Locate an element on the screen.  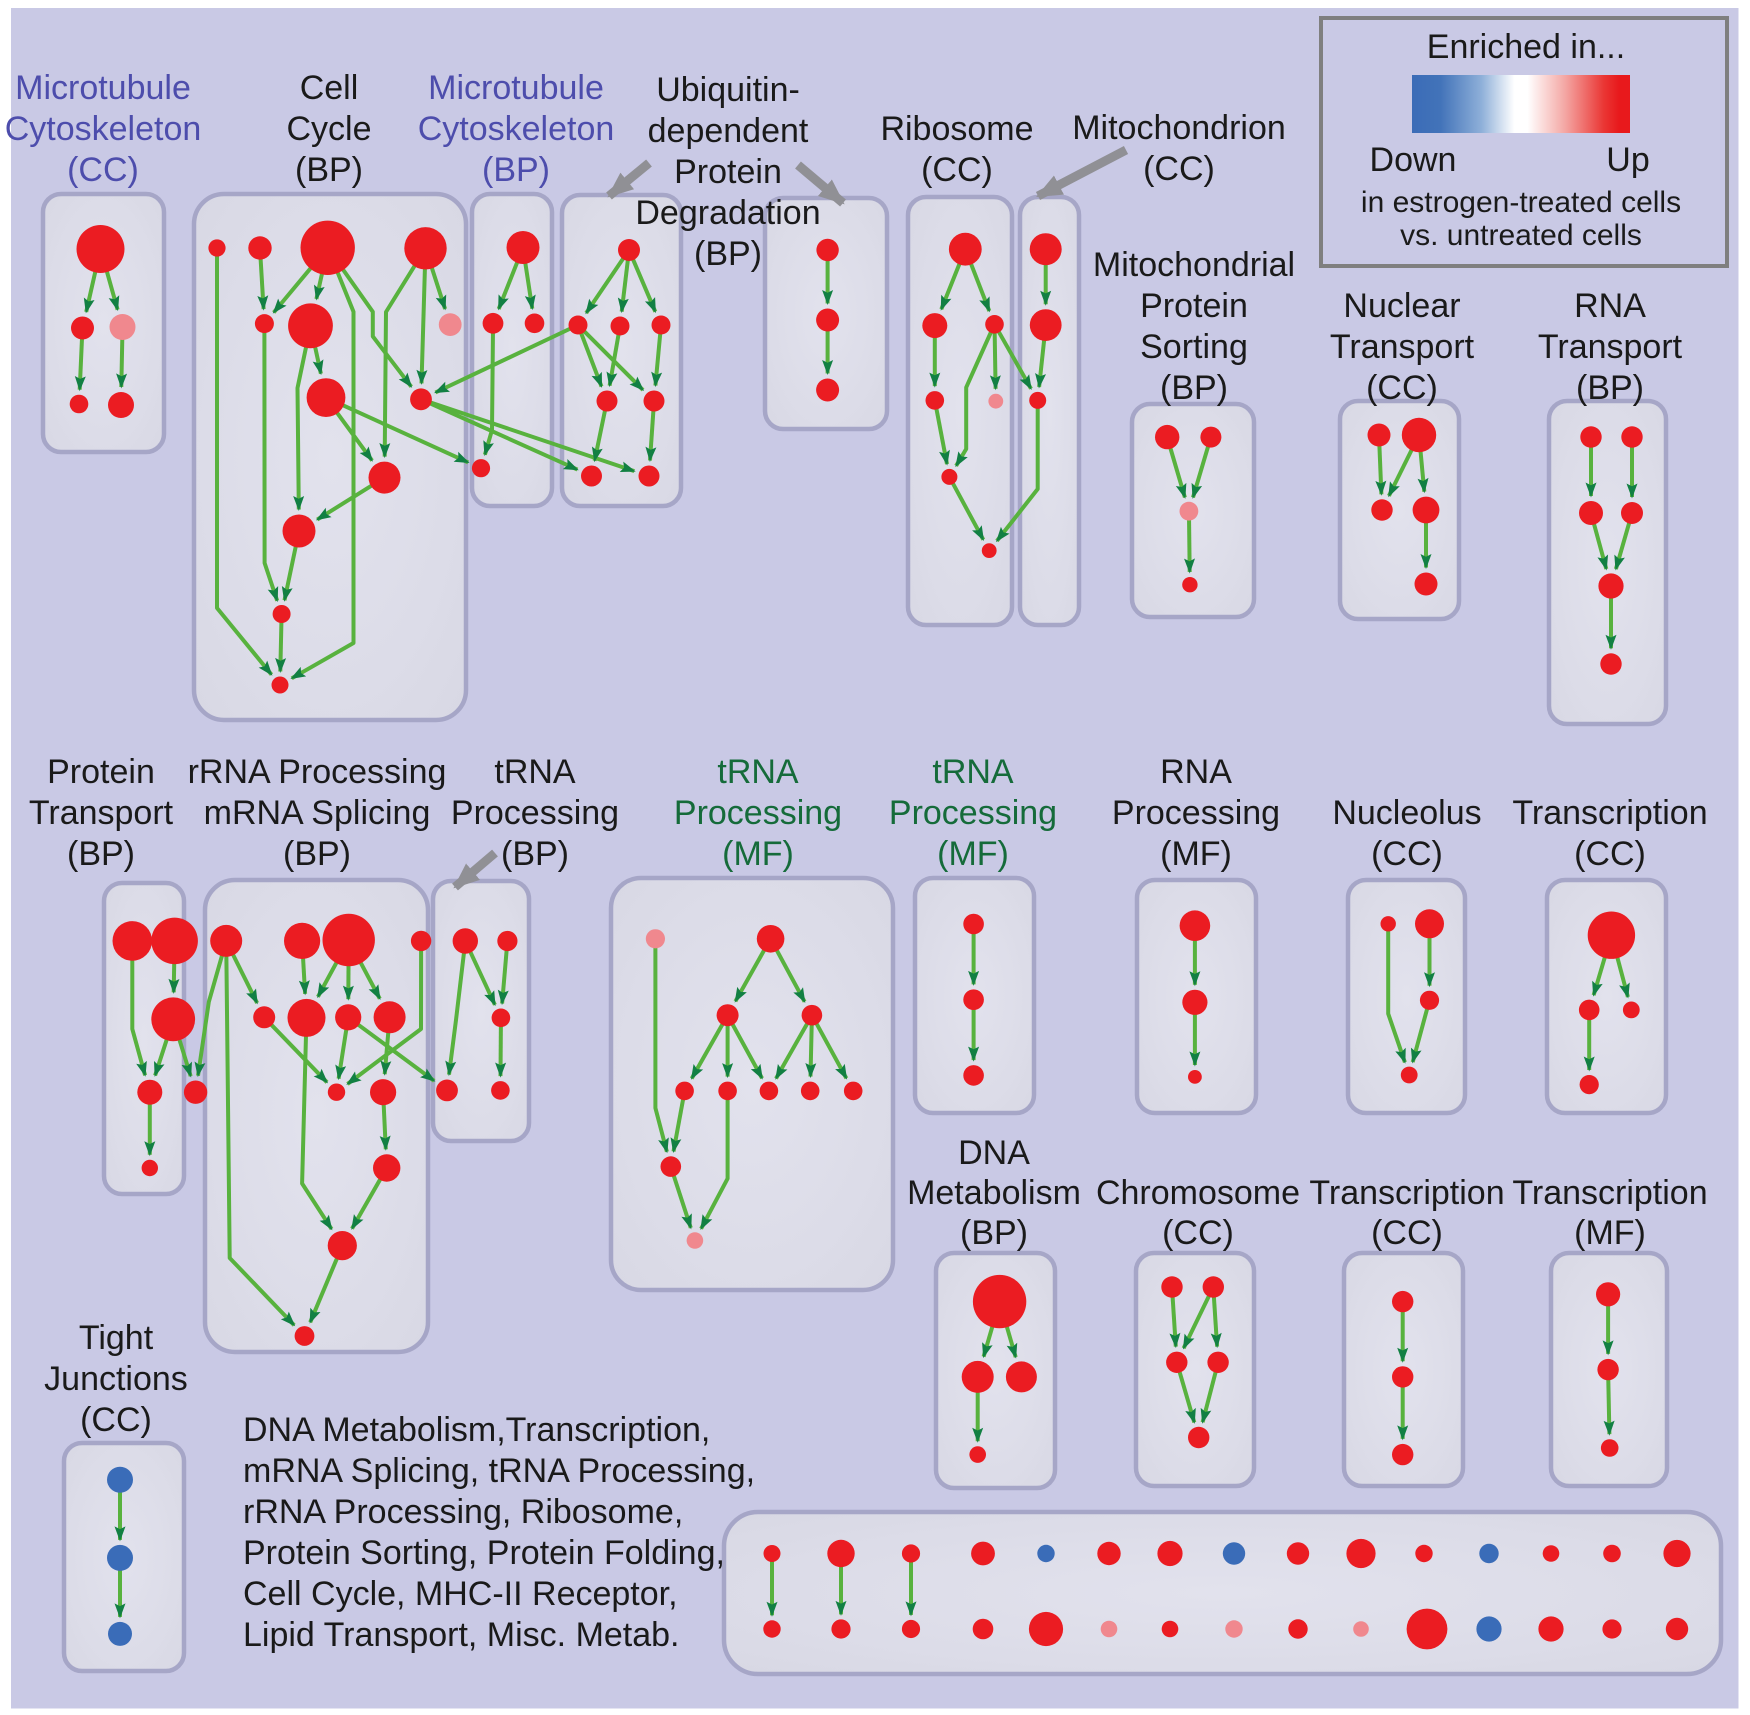
svg-text: Sorting is located at coordinates (1194, 347).